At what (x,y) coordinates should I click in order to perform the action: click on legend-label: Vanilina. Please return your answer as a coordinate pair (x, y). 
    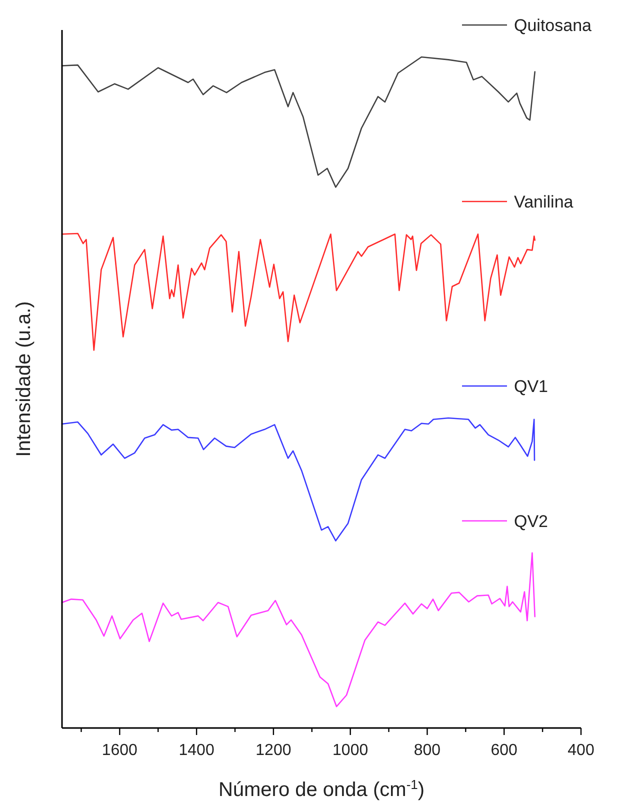
    Looking at the image, I should click on (544, 202).